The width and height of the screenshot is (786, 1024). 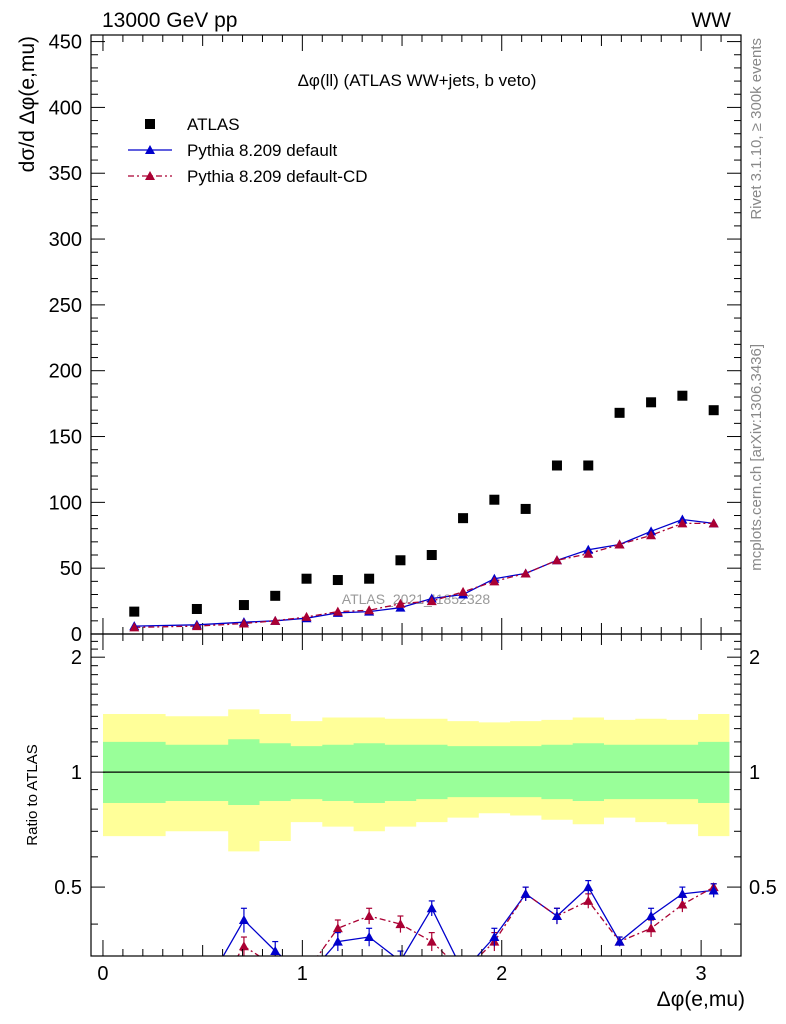 I want to click on ratio-y-tick-label-right: 1, so click(x=754, y=773).